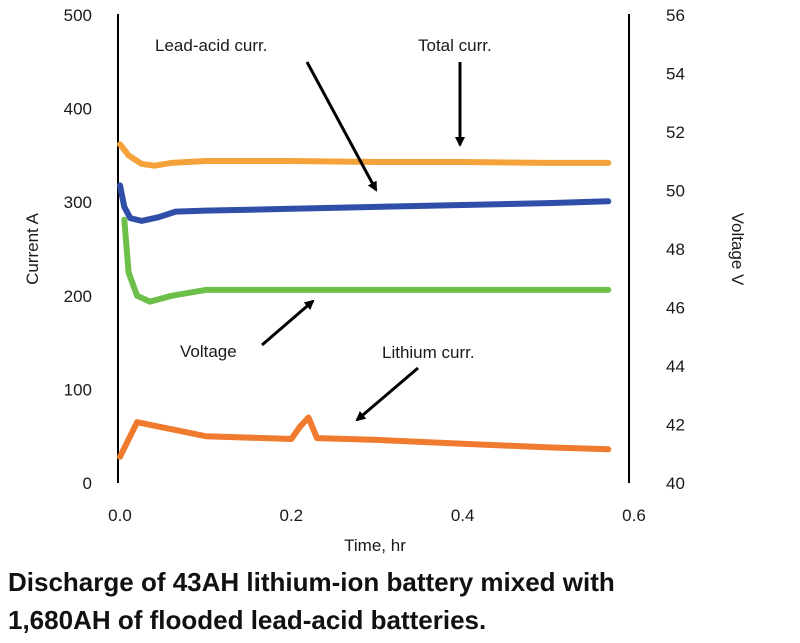 Image resolution: width=800 pixels, height=643 pixels. Describe the element at coordinates (364, 437) in the screenshot. I see `series-line-lithium-curr` at that location.